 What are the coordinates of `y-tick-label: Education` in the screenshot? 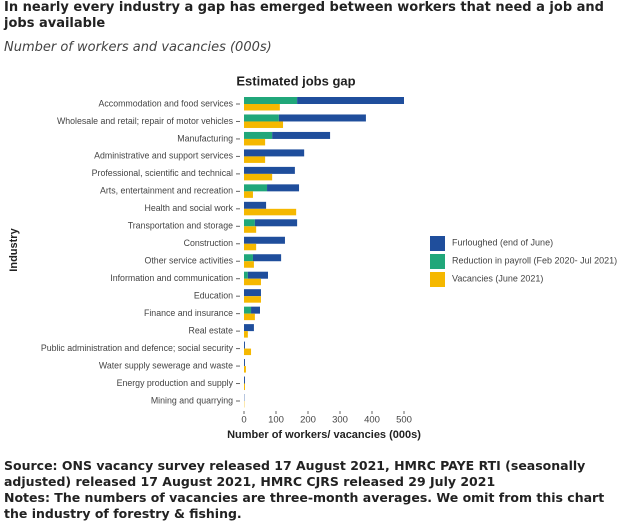 It's located at (213, 296).